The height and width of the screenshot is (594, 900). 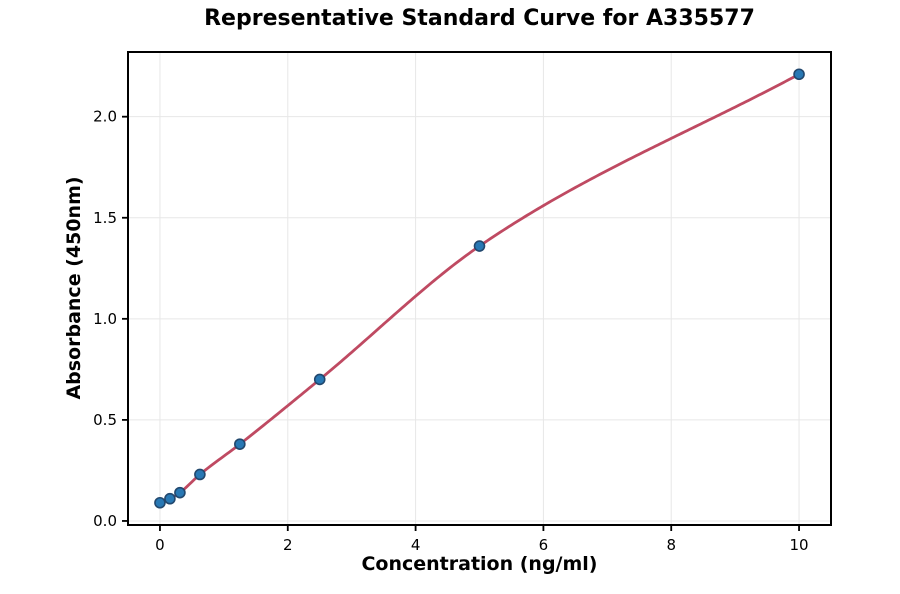 What do you see at coordinates (416, 545) in the screenshot?
I see `x-tick-label: 4` at bounding box center [416, 545].